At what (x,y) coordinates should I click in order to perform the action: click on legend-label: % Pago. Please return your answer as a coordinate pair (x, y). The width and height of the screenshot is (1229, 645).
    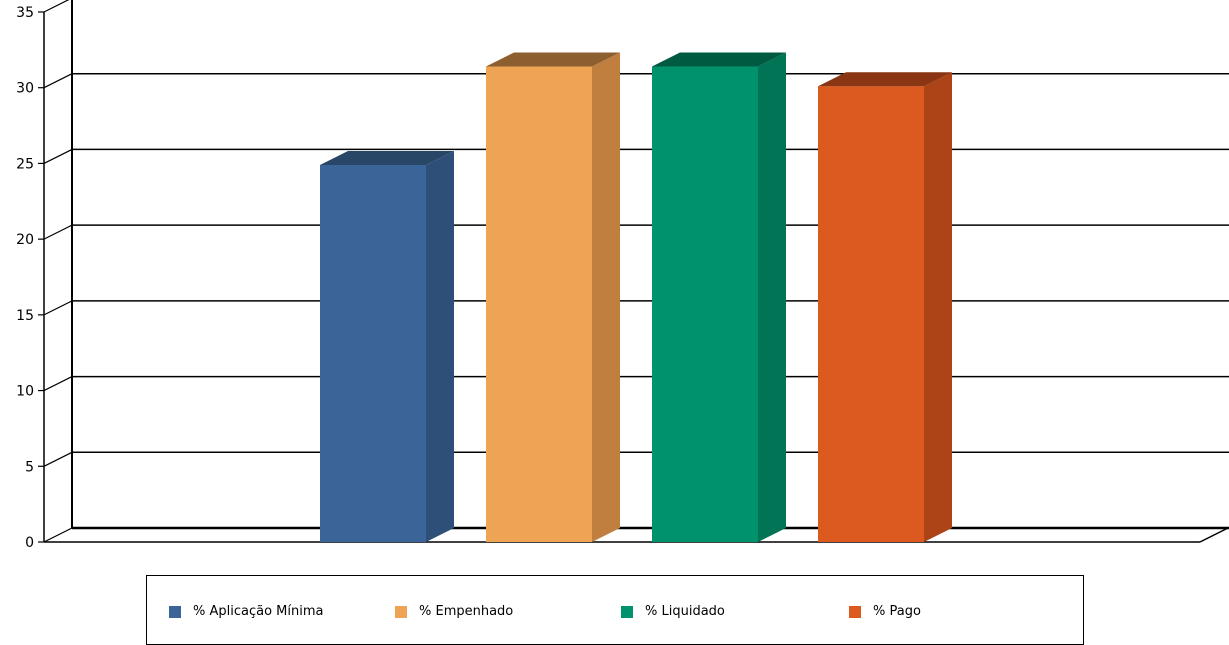
    Looking at the image, I should click on (897, 611).